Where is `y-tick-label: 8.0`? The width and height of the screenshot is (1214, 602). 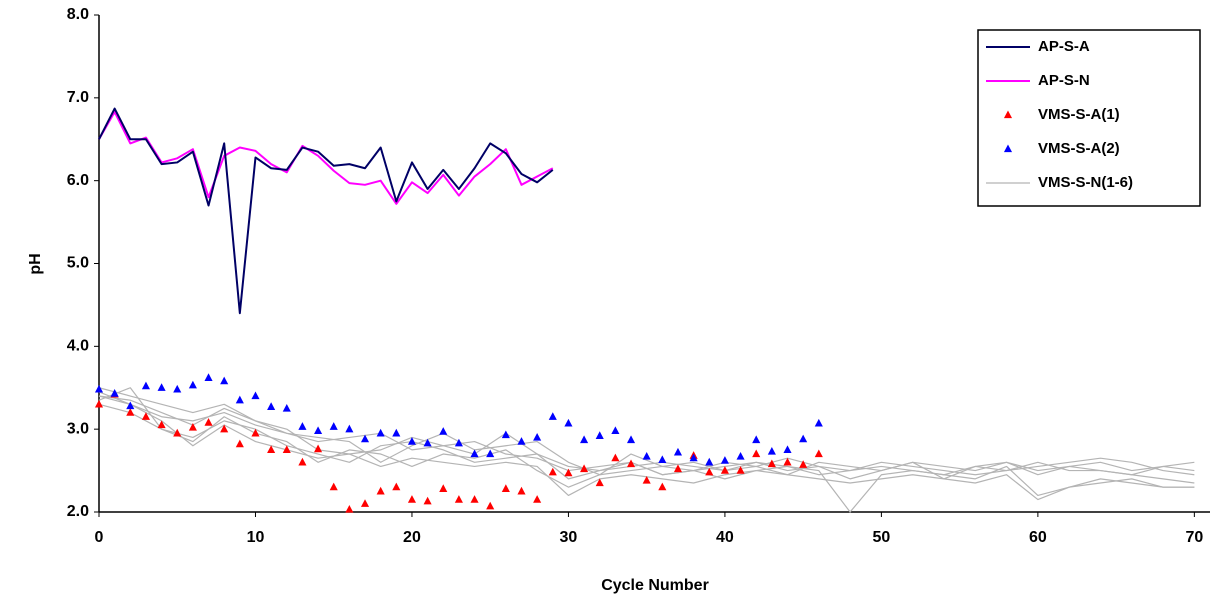 y-tick-label: 8.0 is located at coordinates (78, 14).